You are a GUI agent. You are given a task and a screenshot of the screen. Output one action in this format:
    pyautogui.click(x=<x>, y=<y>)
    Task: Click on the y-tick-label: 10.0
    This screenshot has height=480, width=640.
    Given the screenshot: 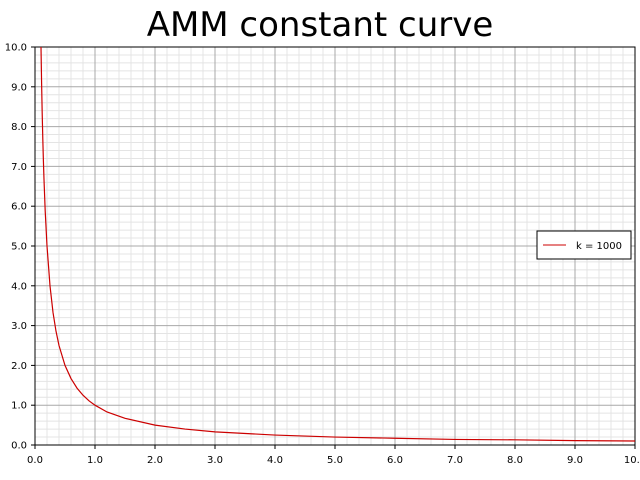 What is the action you would take?
    pyautogui.click(x=16, y=48)
    